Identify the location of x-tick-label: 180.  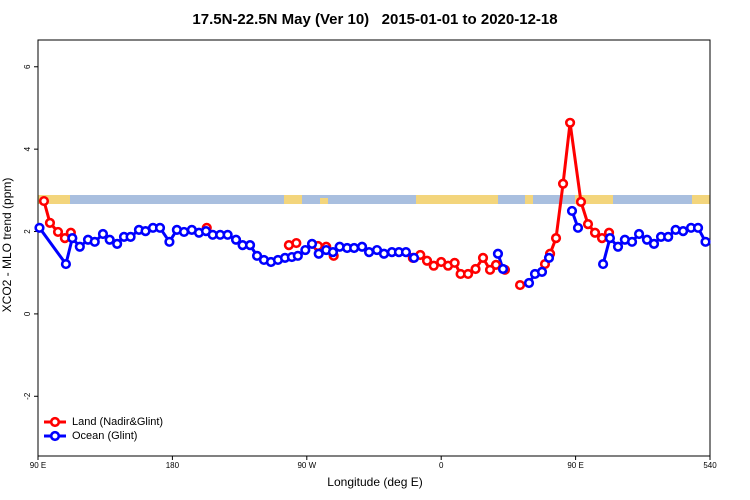
(173, 465).